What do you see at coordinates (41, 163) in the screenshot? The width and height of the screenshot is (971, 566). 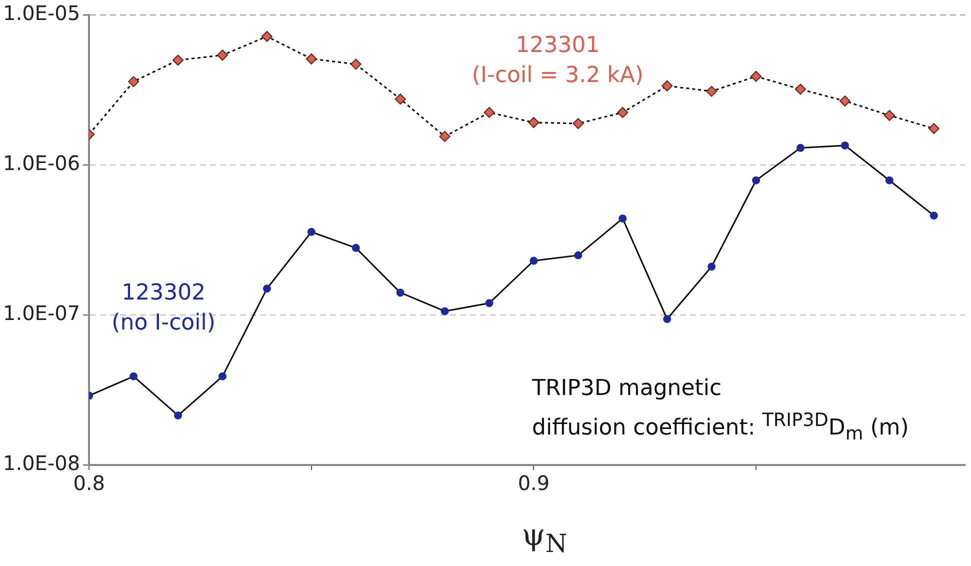 I see `y-tick-label: 1.0E-06` at bounding box center [41, 163].